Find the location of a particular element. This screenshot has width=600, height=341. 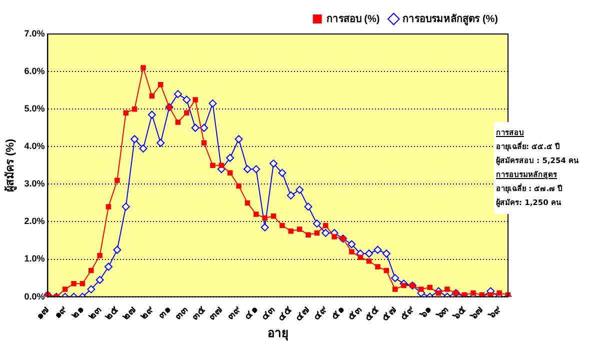

y-tick-label: 0.0% is located at coordinates (34, 296).